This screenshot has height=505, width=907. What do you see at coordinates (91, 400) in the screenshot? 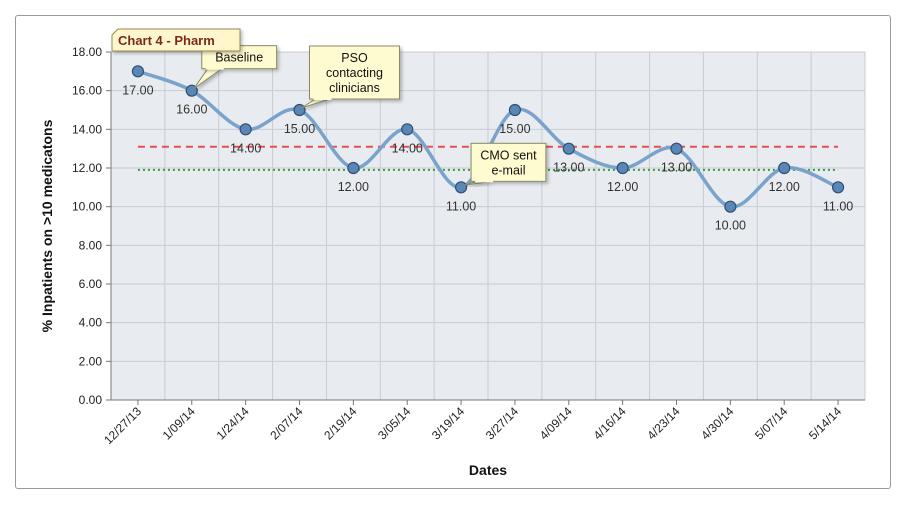
I see `y-tick-label: 0.00` at bounding box center [91, 400].